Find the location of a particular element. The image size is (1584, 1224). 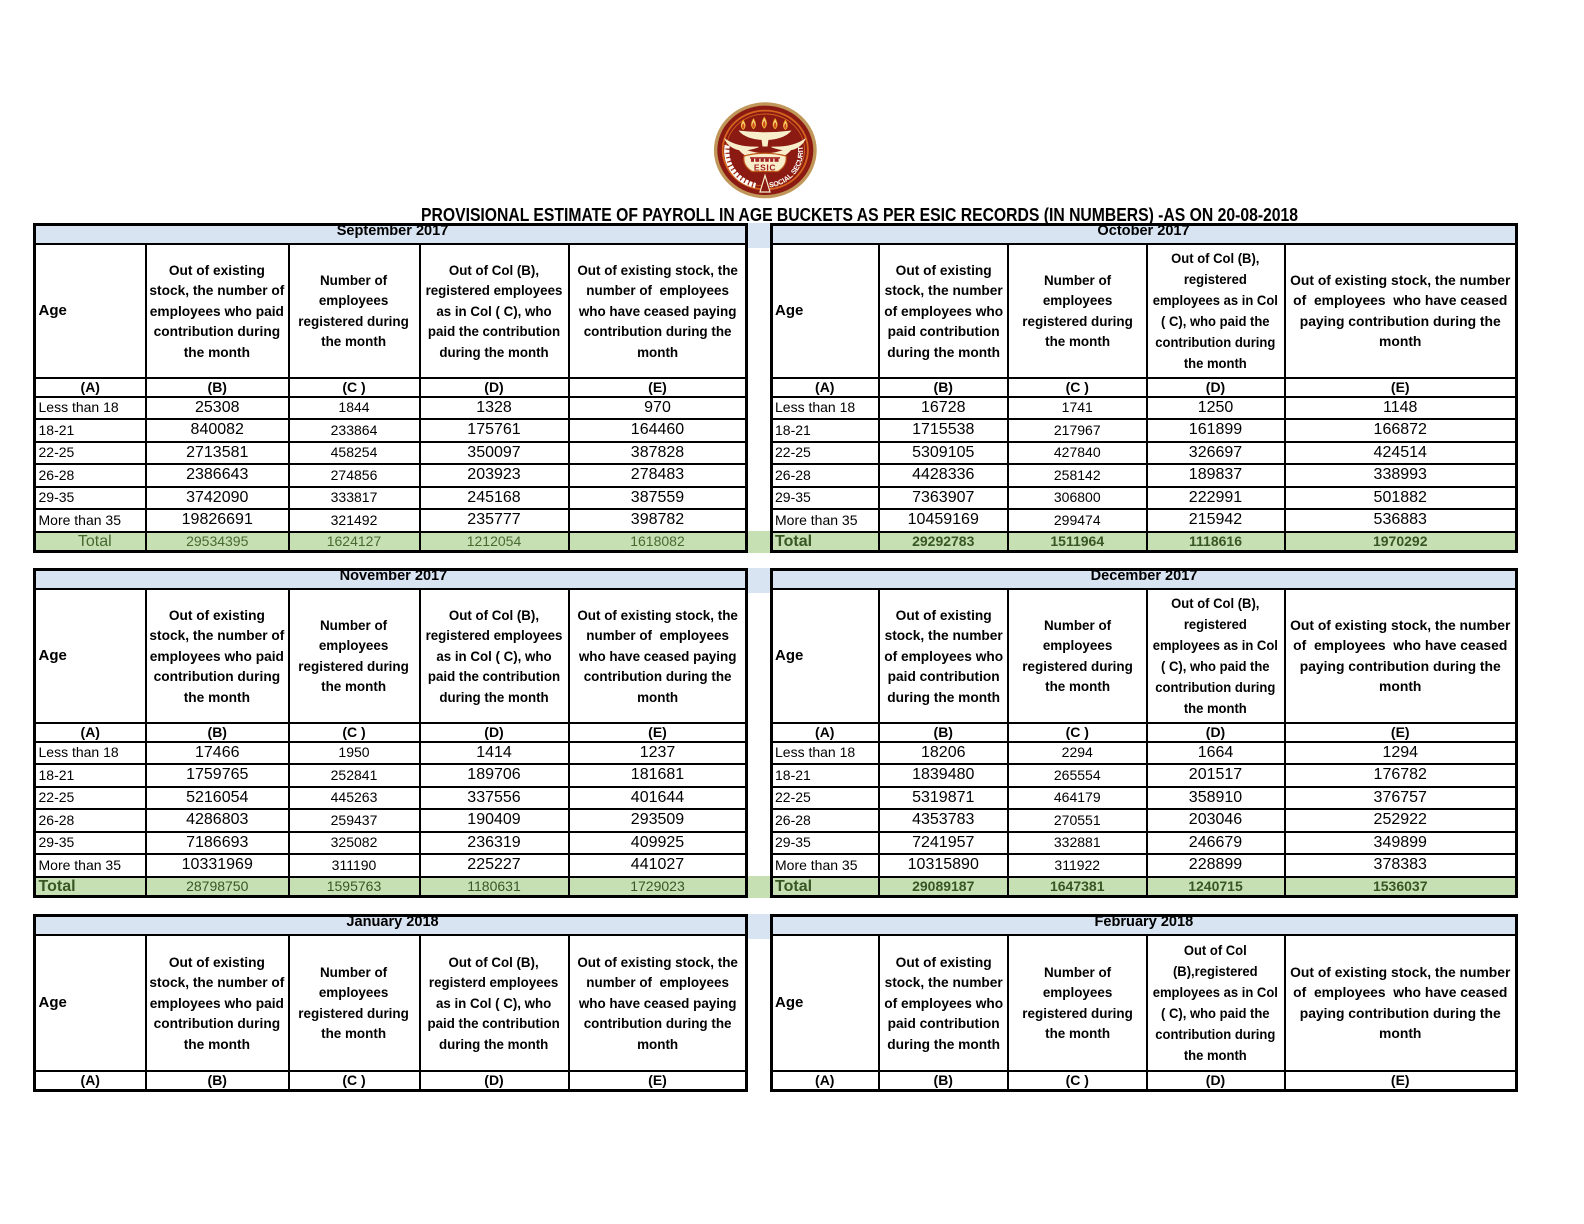

svg-text: ESIC is located at coordinates (765, 168).